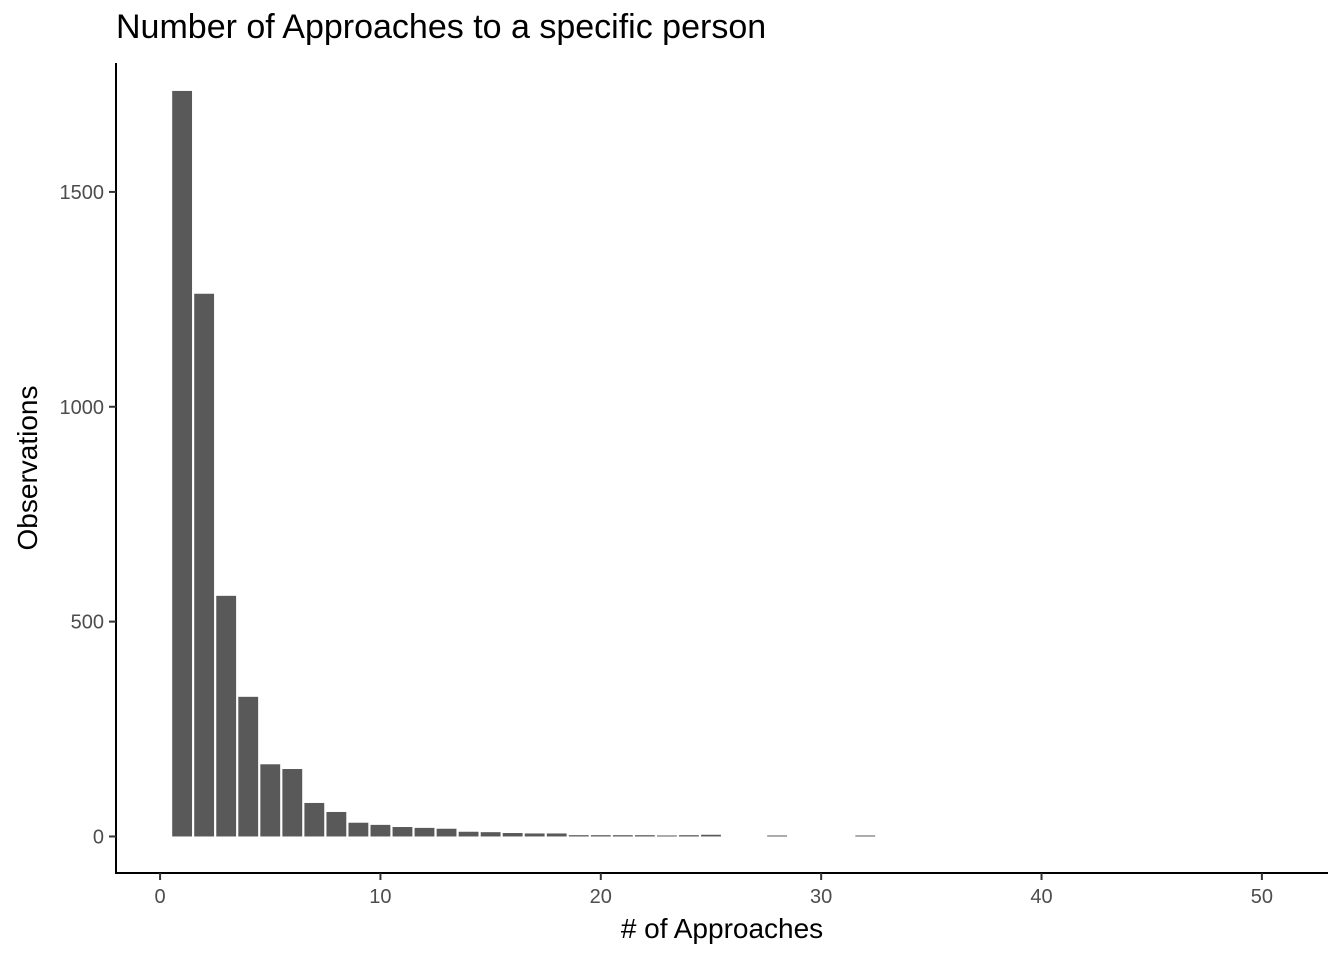  Describe the element at coordinates (82, 408) in the screenshot. I see `y-tick-label: 1000` at that location.